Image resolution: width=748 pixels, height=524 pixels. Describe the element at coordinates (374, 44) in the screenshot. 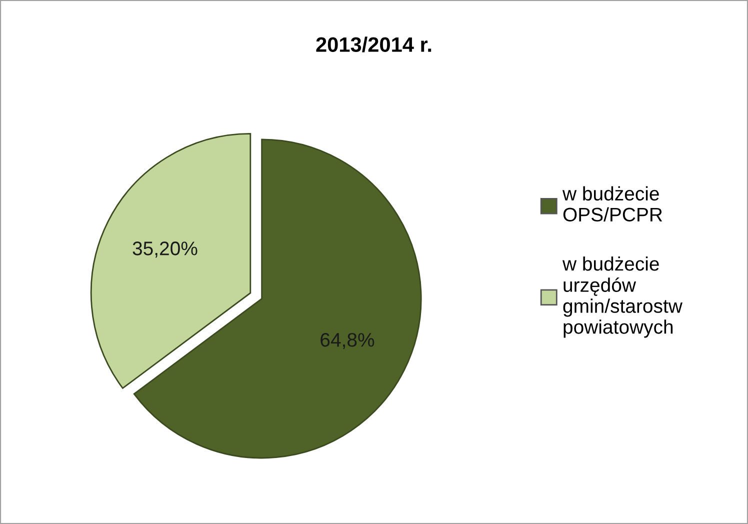

I see `chart-title: 2013/2014 r.` at that location.